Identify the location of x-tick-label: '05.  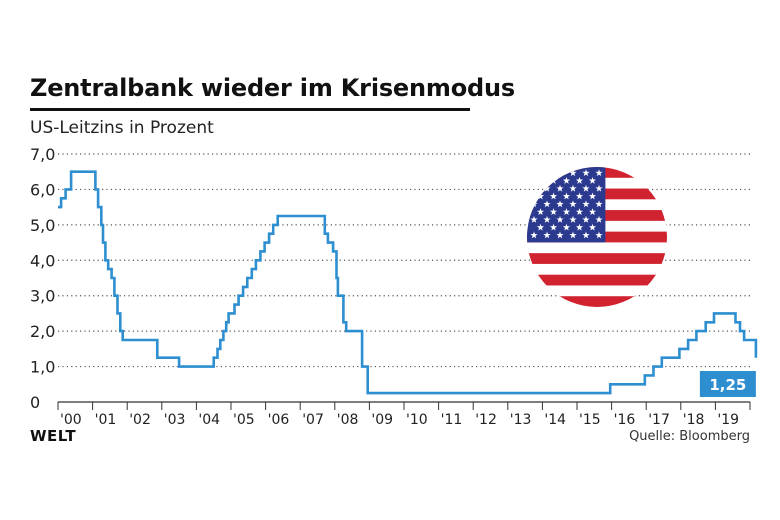
(244, 420).